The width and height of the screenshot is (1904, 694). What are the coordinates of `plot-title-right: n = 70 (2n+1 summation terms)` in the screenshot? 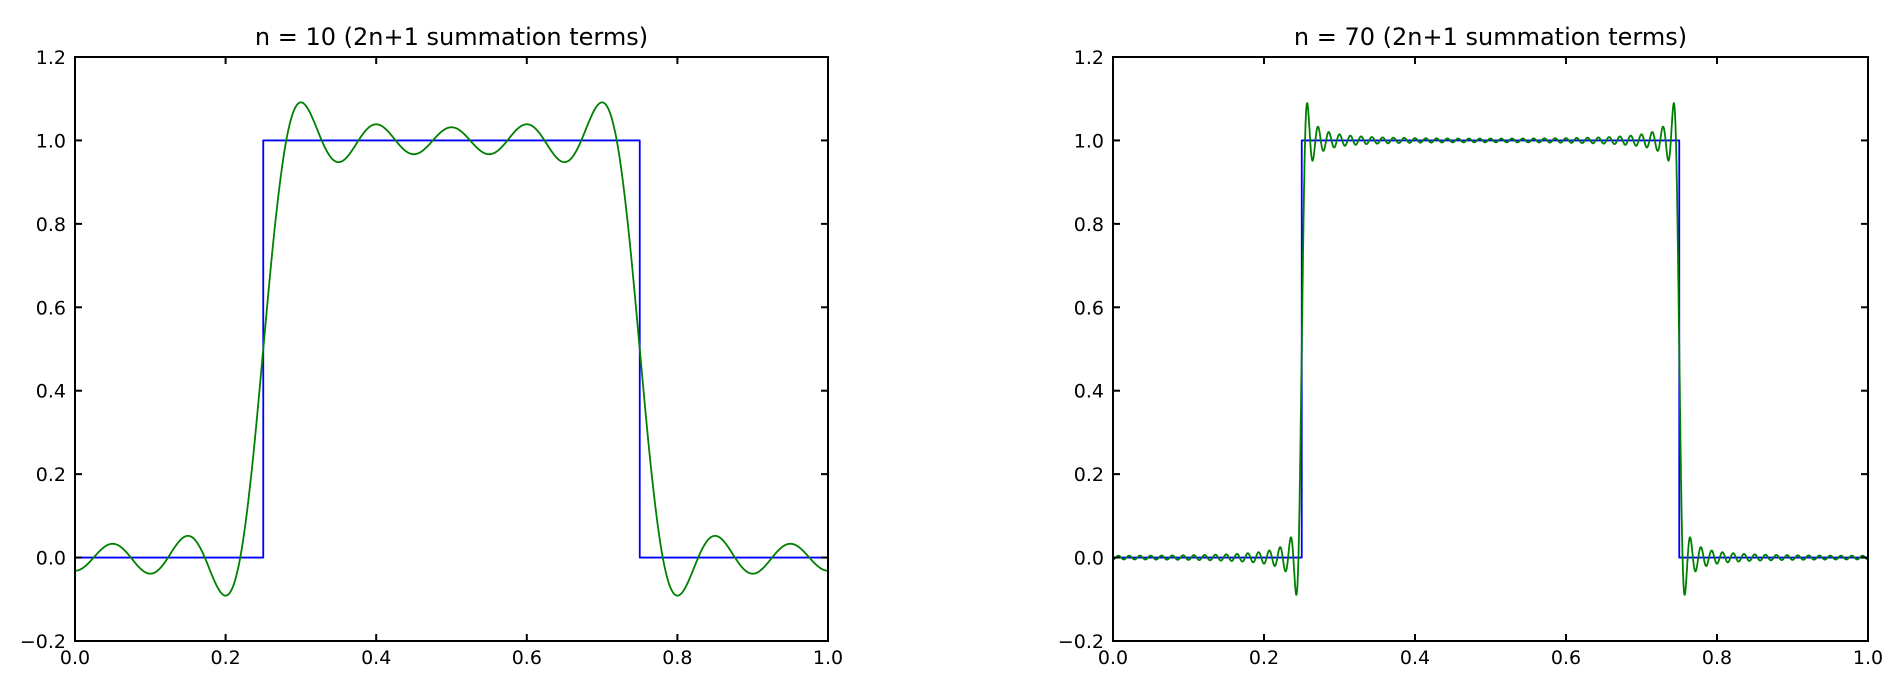 It's located at (1490, 37).